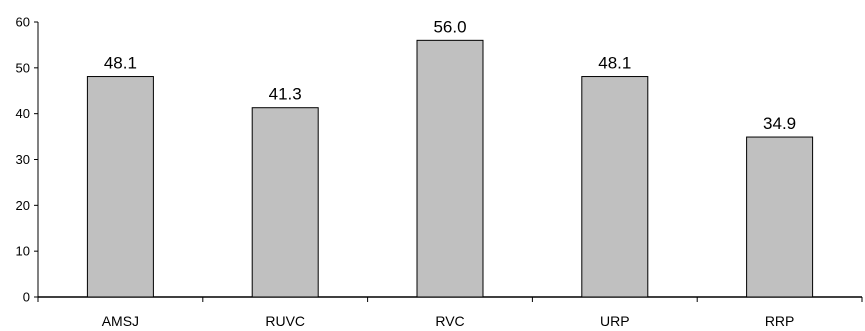 This screenshot has height=331, width=865. What do you see at coordinates (26, 297) in the screenshot?
I see `y-tick-label: 0` at bounding box center [26, 297].